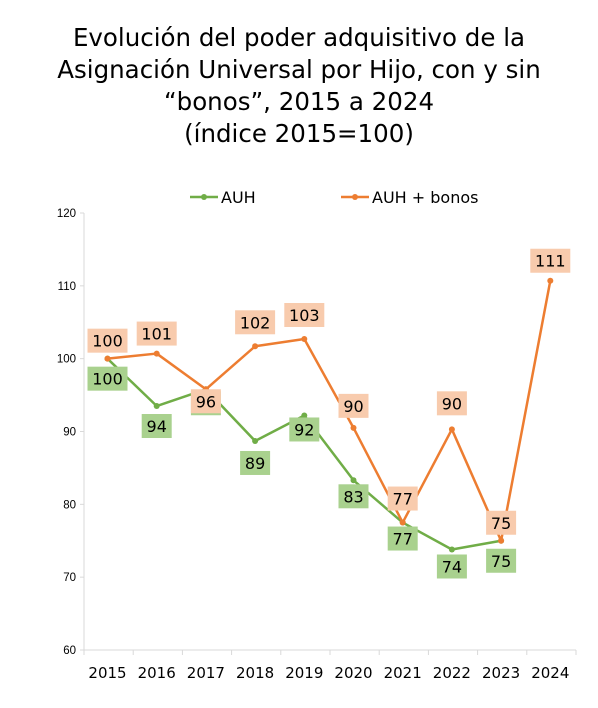  Describe the element at coordinates (67, 287) in the screenshot. I see `y-tick-label: 110` at that location.